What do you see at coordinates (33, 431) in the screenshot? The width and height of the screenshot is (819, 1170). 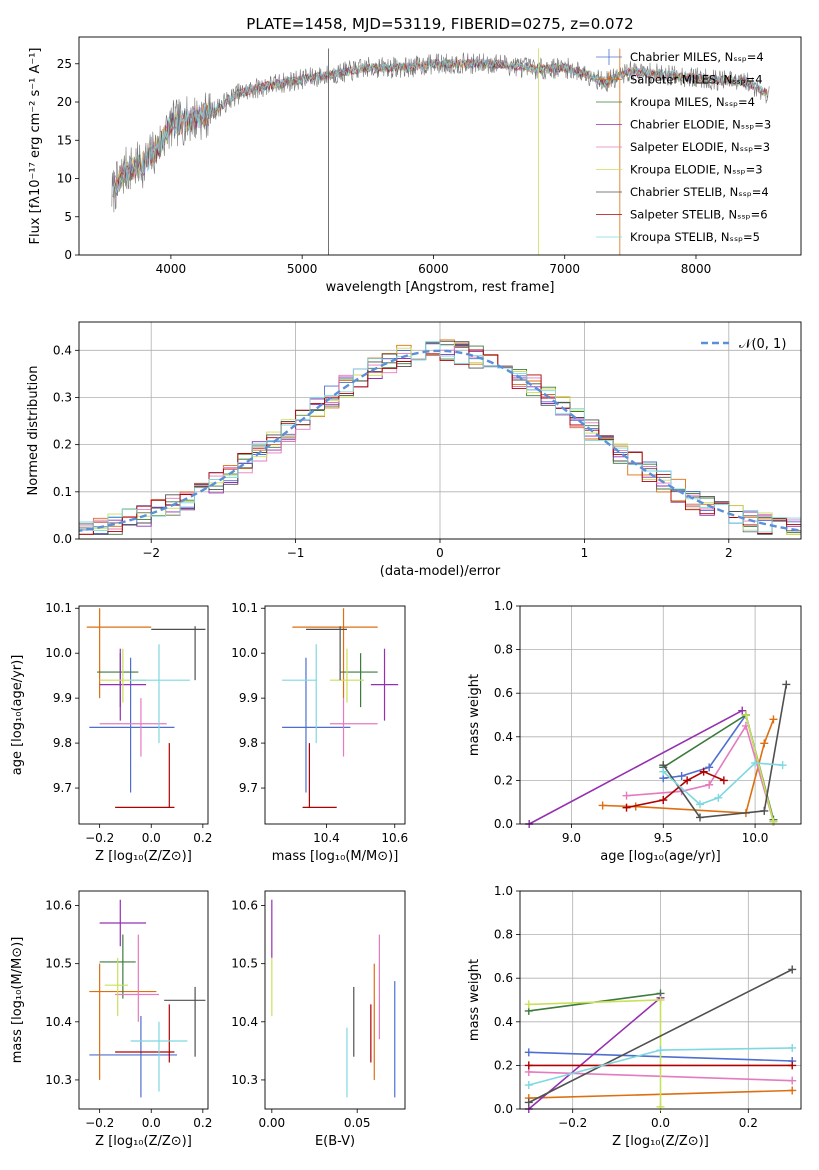 I see `y-axis-label: Normed distribution` at bounding box center [33, 431].